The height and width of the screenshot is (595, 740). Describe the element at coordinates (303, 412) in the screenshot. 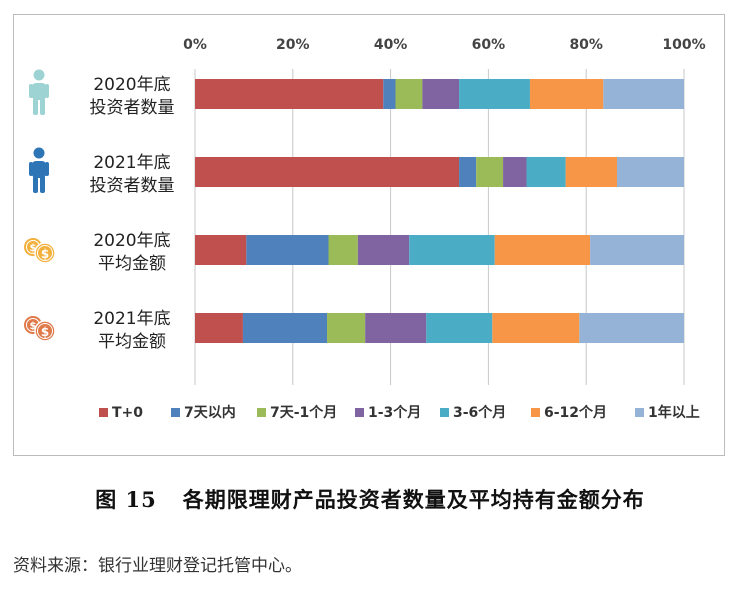

I see `legend-label: 7天-1个月` at that location.